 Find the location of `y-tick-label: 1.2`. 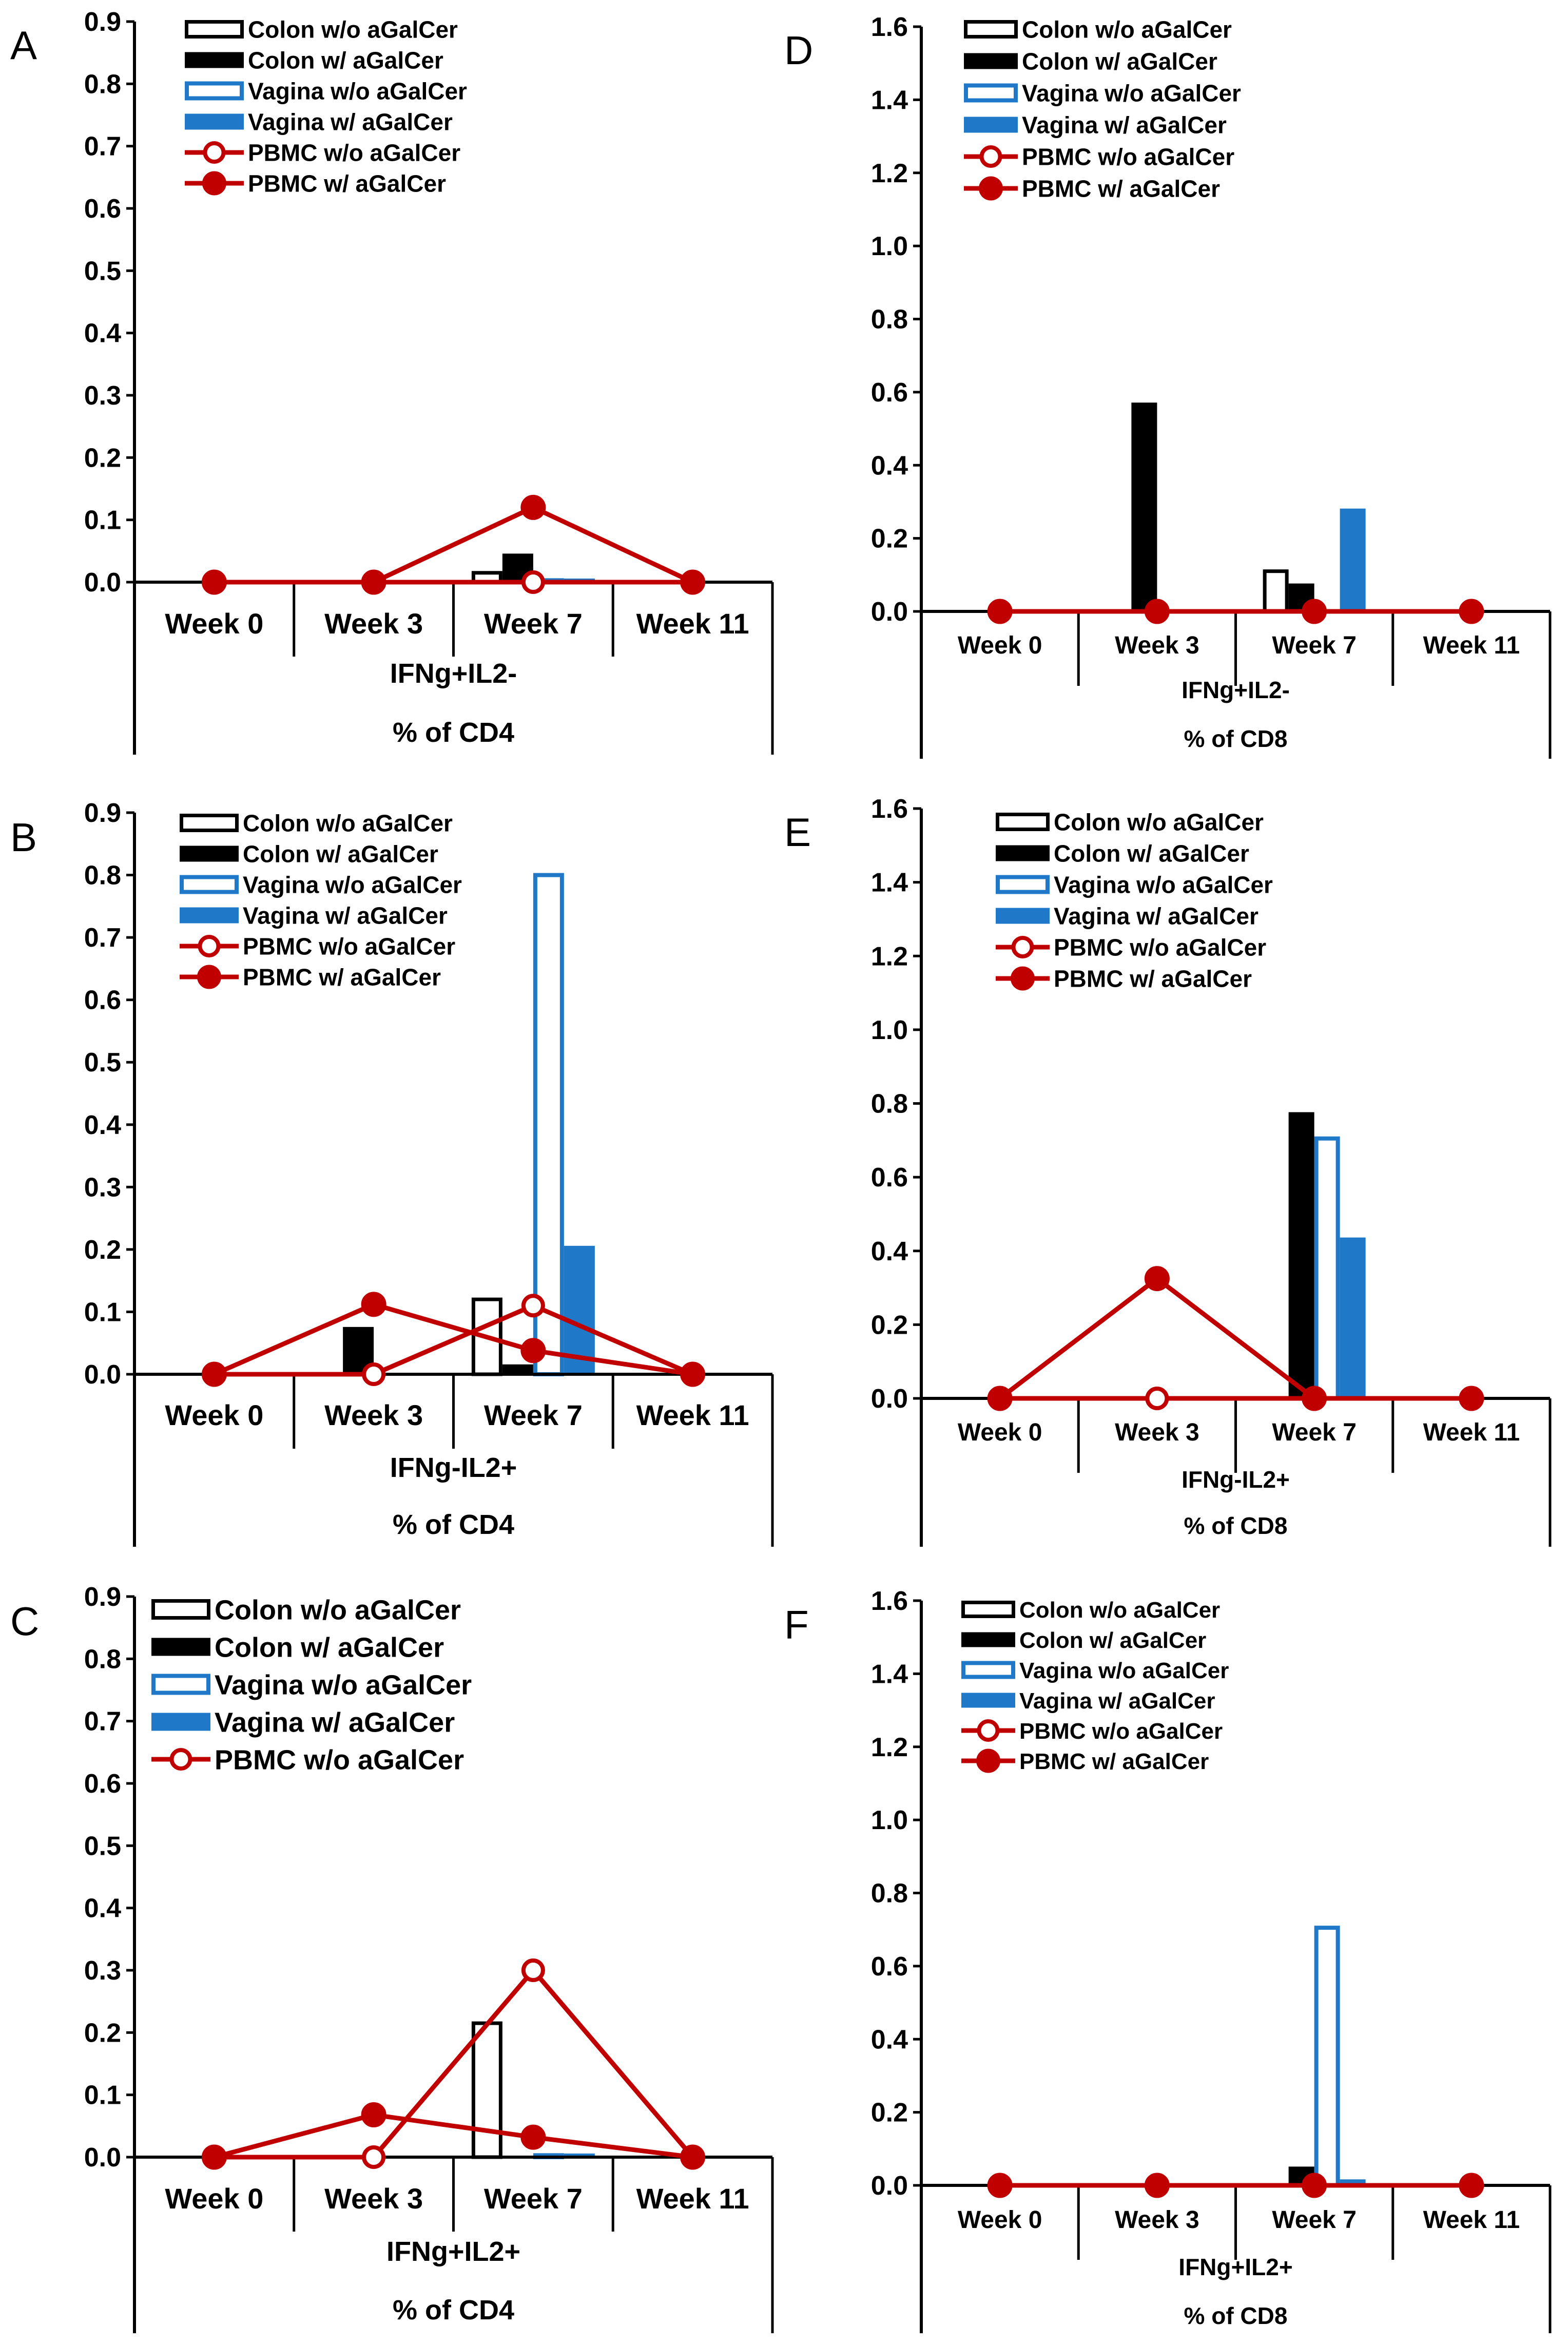

y-tick-label: 1.2 is located at coordinates (889, 173).